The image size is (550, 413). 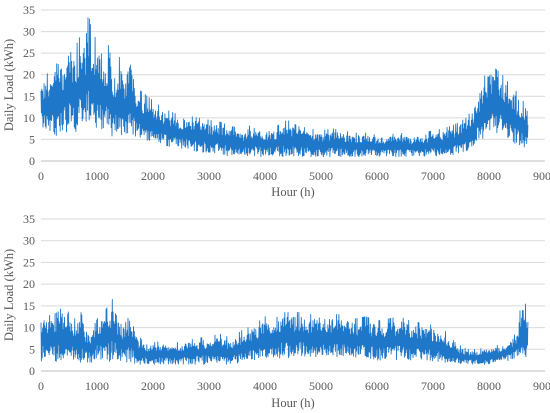 What do you see at coordinates (284, 331) in the screenshot?
I see `series-line` at bounding box center [284, 331].